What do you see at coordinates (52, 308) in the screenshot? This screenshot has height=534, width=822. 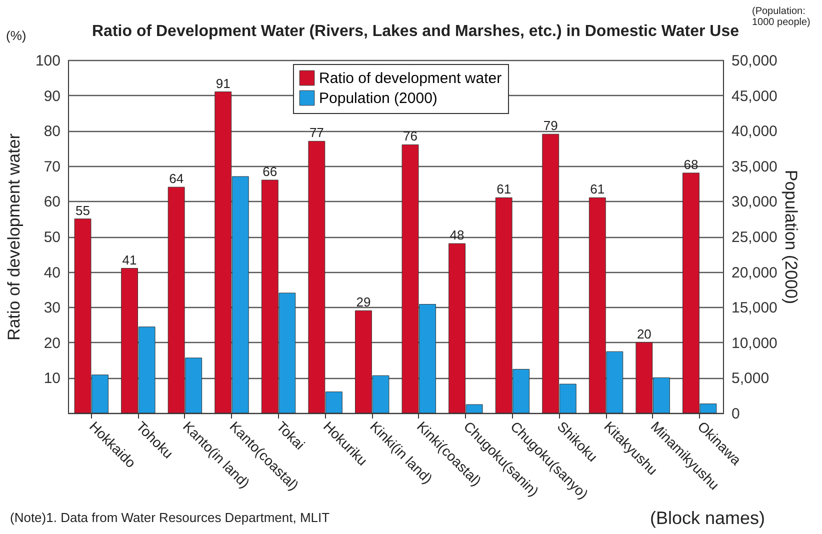 I see `y-tick-label: 30` at bounding box center [52, 308].